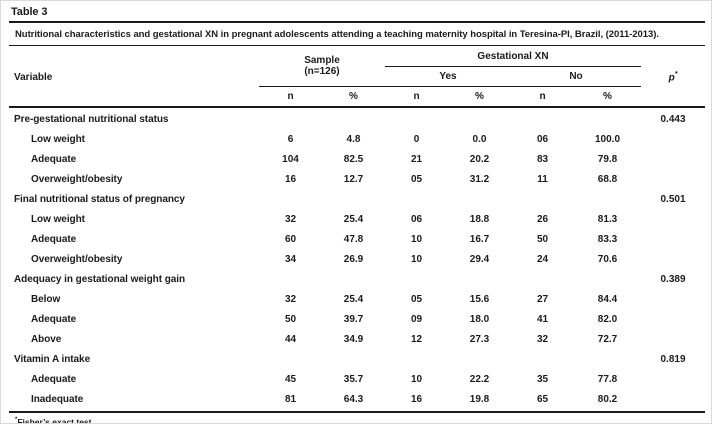 The image size is (712, 424). What do you see at coordinates (542, 219) in the screenshot?
I see `cell-no-n: 26` at bounding box center [542, 219].